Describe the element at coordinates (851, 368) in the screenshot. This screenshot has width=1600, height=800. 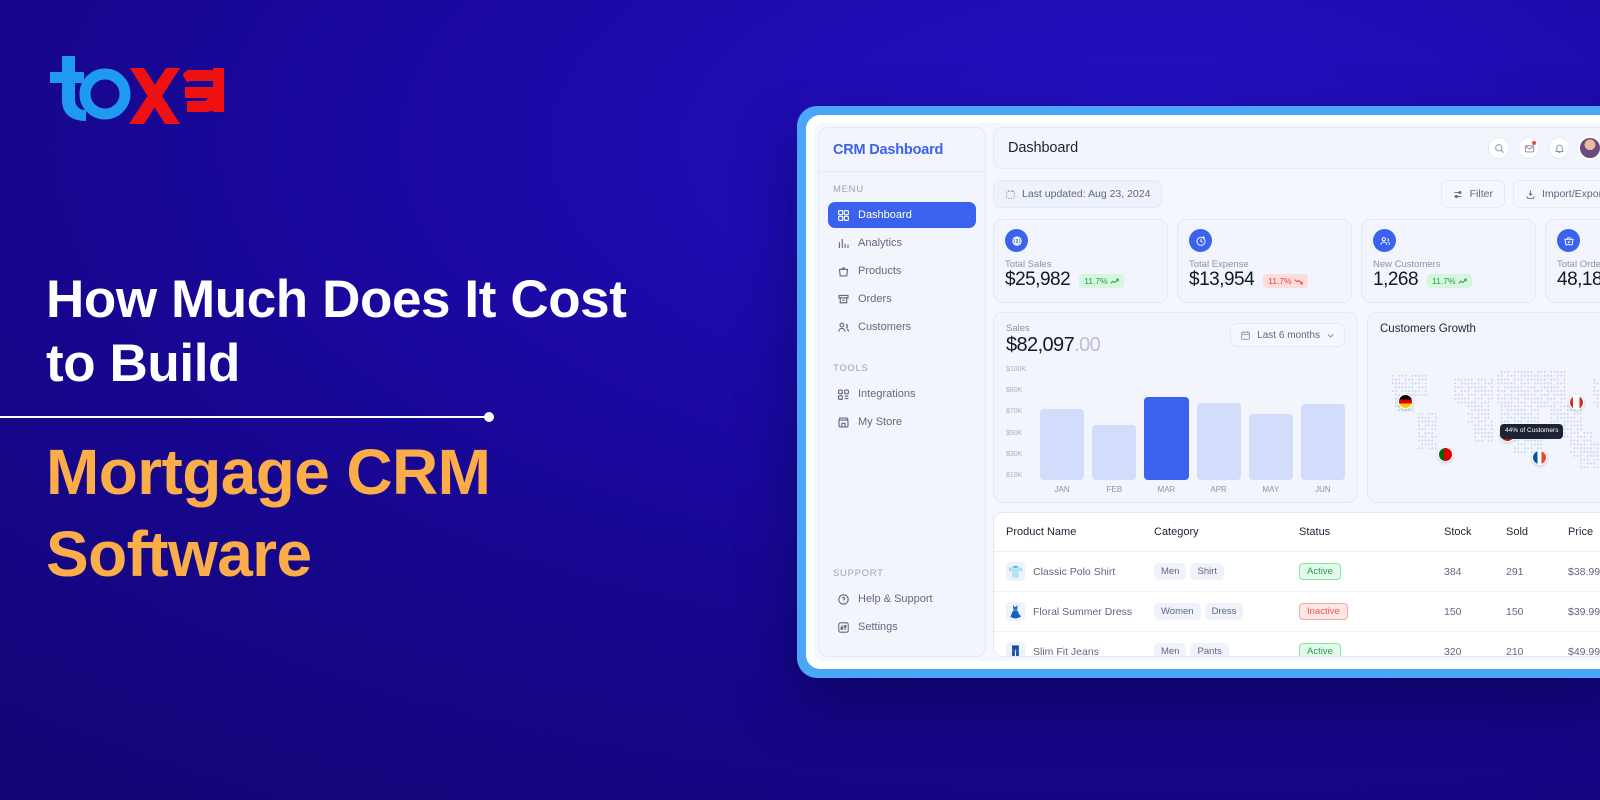
I see `sidebar-caption-tools: TOOLS` at that location.